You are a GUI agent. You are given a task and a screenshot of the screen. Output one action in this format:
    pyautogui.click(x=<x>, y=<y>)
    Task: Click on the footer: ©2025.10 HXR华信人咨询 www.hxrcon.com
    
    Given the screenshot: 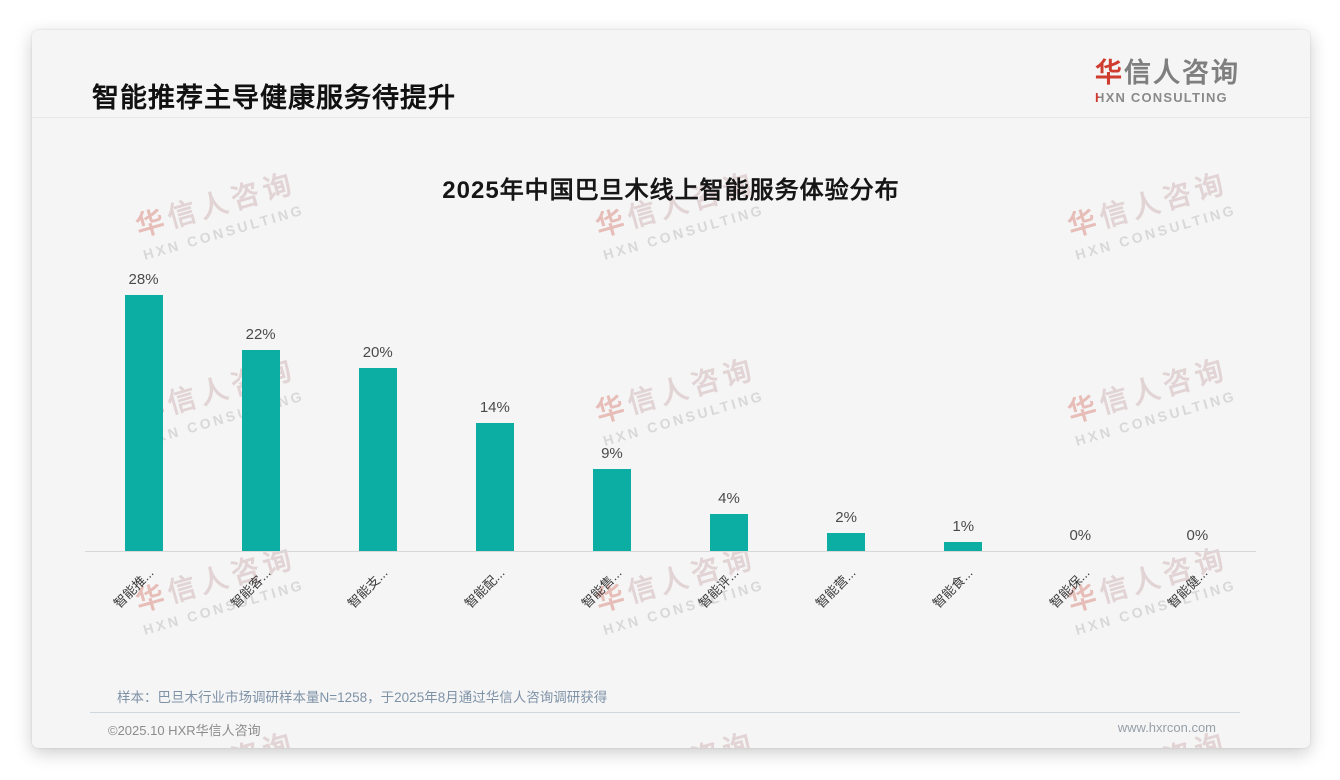 What is the action you would take?
    pyautogui.click(x=662, y=729)
    